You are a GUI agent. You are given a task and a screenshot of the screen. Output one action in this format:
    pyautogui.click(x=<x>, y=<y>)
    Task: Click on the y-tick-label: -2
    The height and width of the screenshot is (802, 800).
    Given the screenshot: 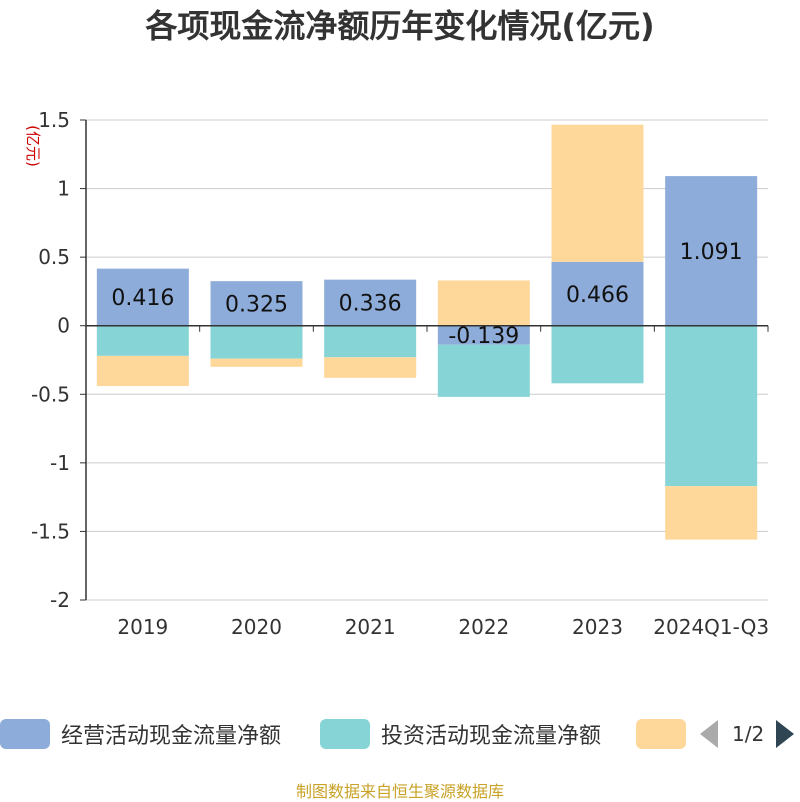 What is the action you would take?
    pyautogui.click(x=60, y=600)
    